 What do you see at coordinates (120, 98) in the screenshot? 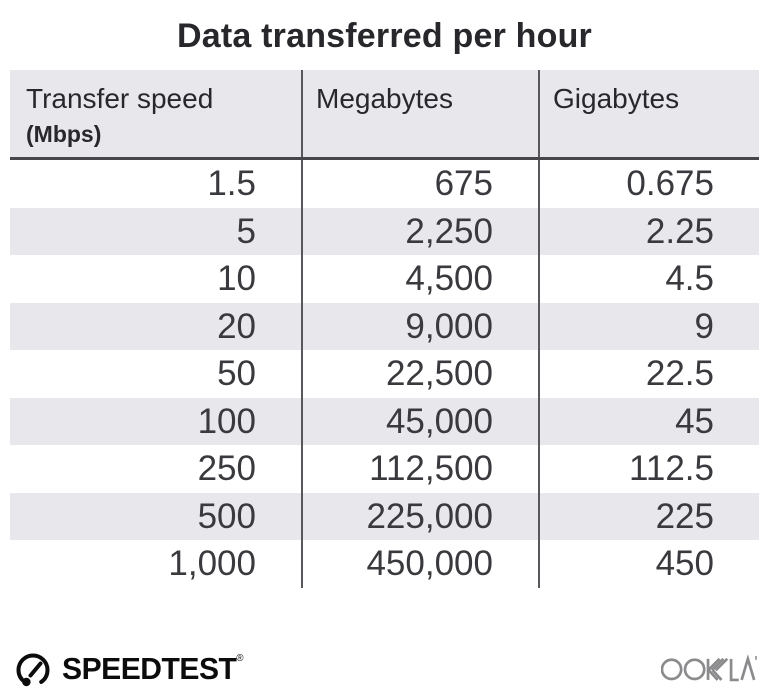
I see `column-header-label: Transfer speed` at bounding box center [120, 98].